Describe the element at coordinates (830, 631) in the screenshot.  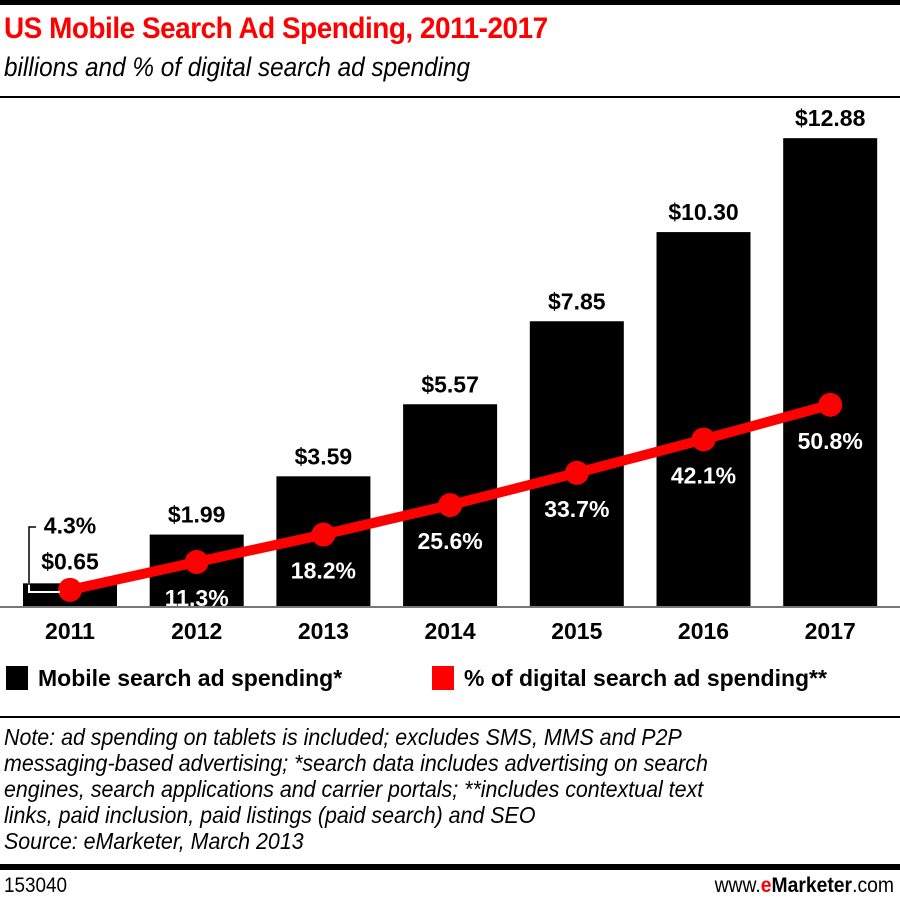
I see `x-tick-label-2017: 2017` at that location.